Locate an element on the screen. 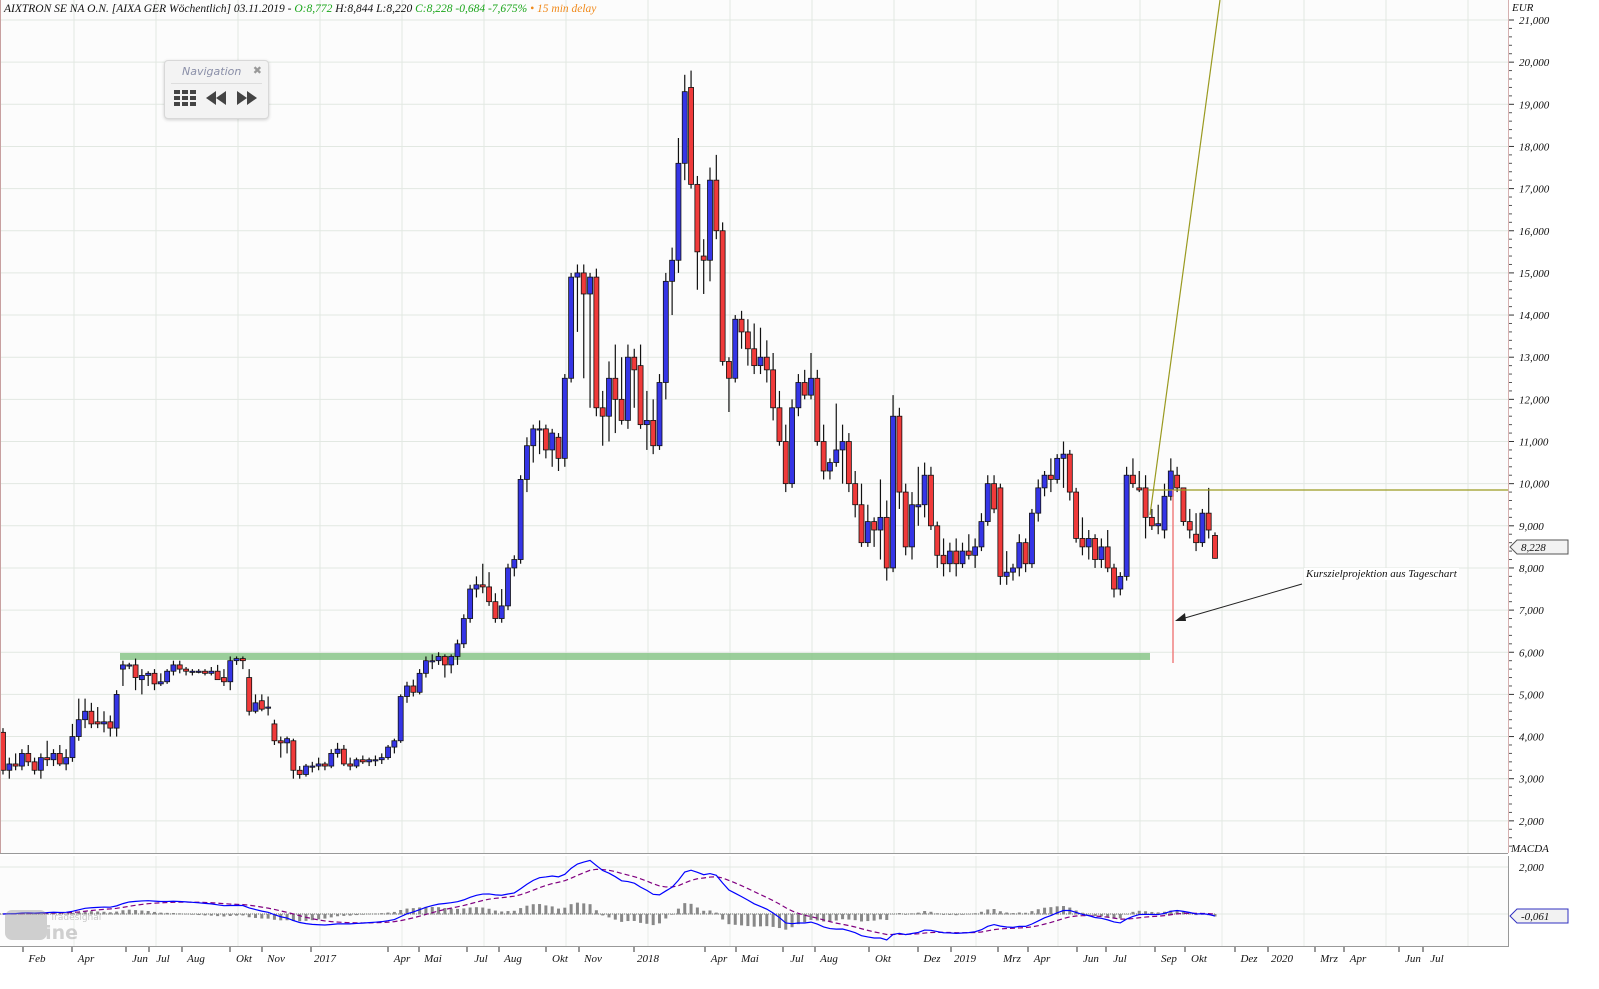 Image resolution: width=1599 pixels, height=989 pixels. y-tick-label: 2,000 is located at coordinates (1531, 822).